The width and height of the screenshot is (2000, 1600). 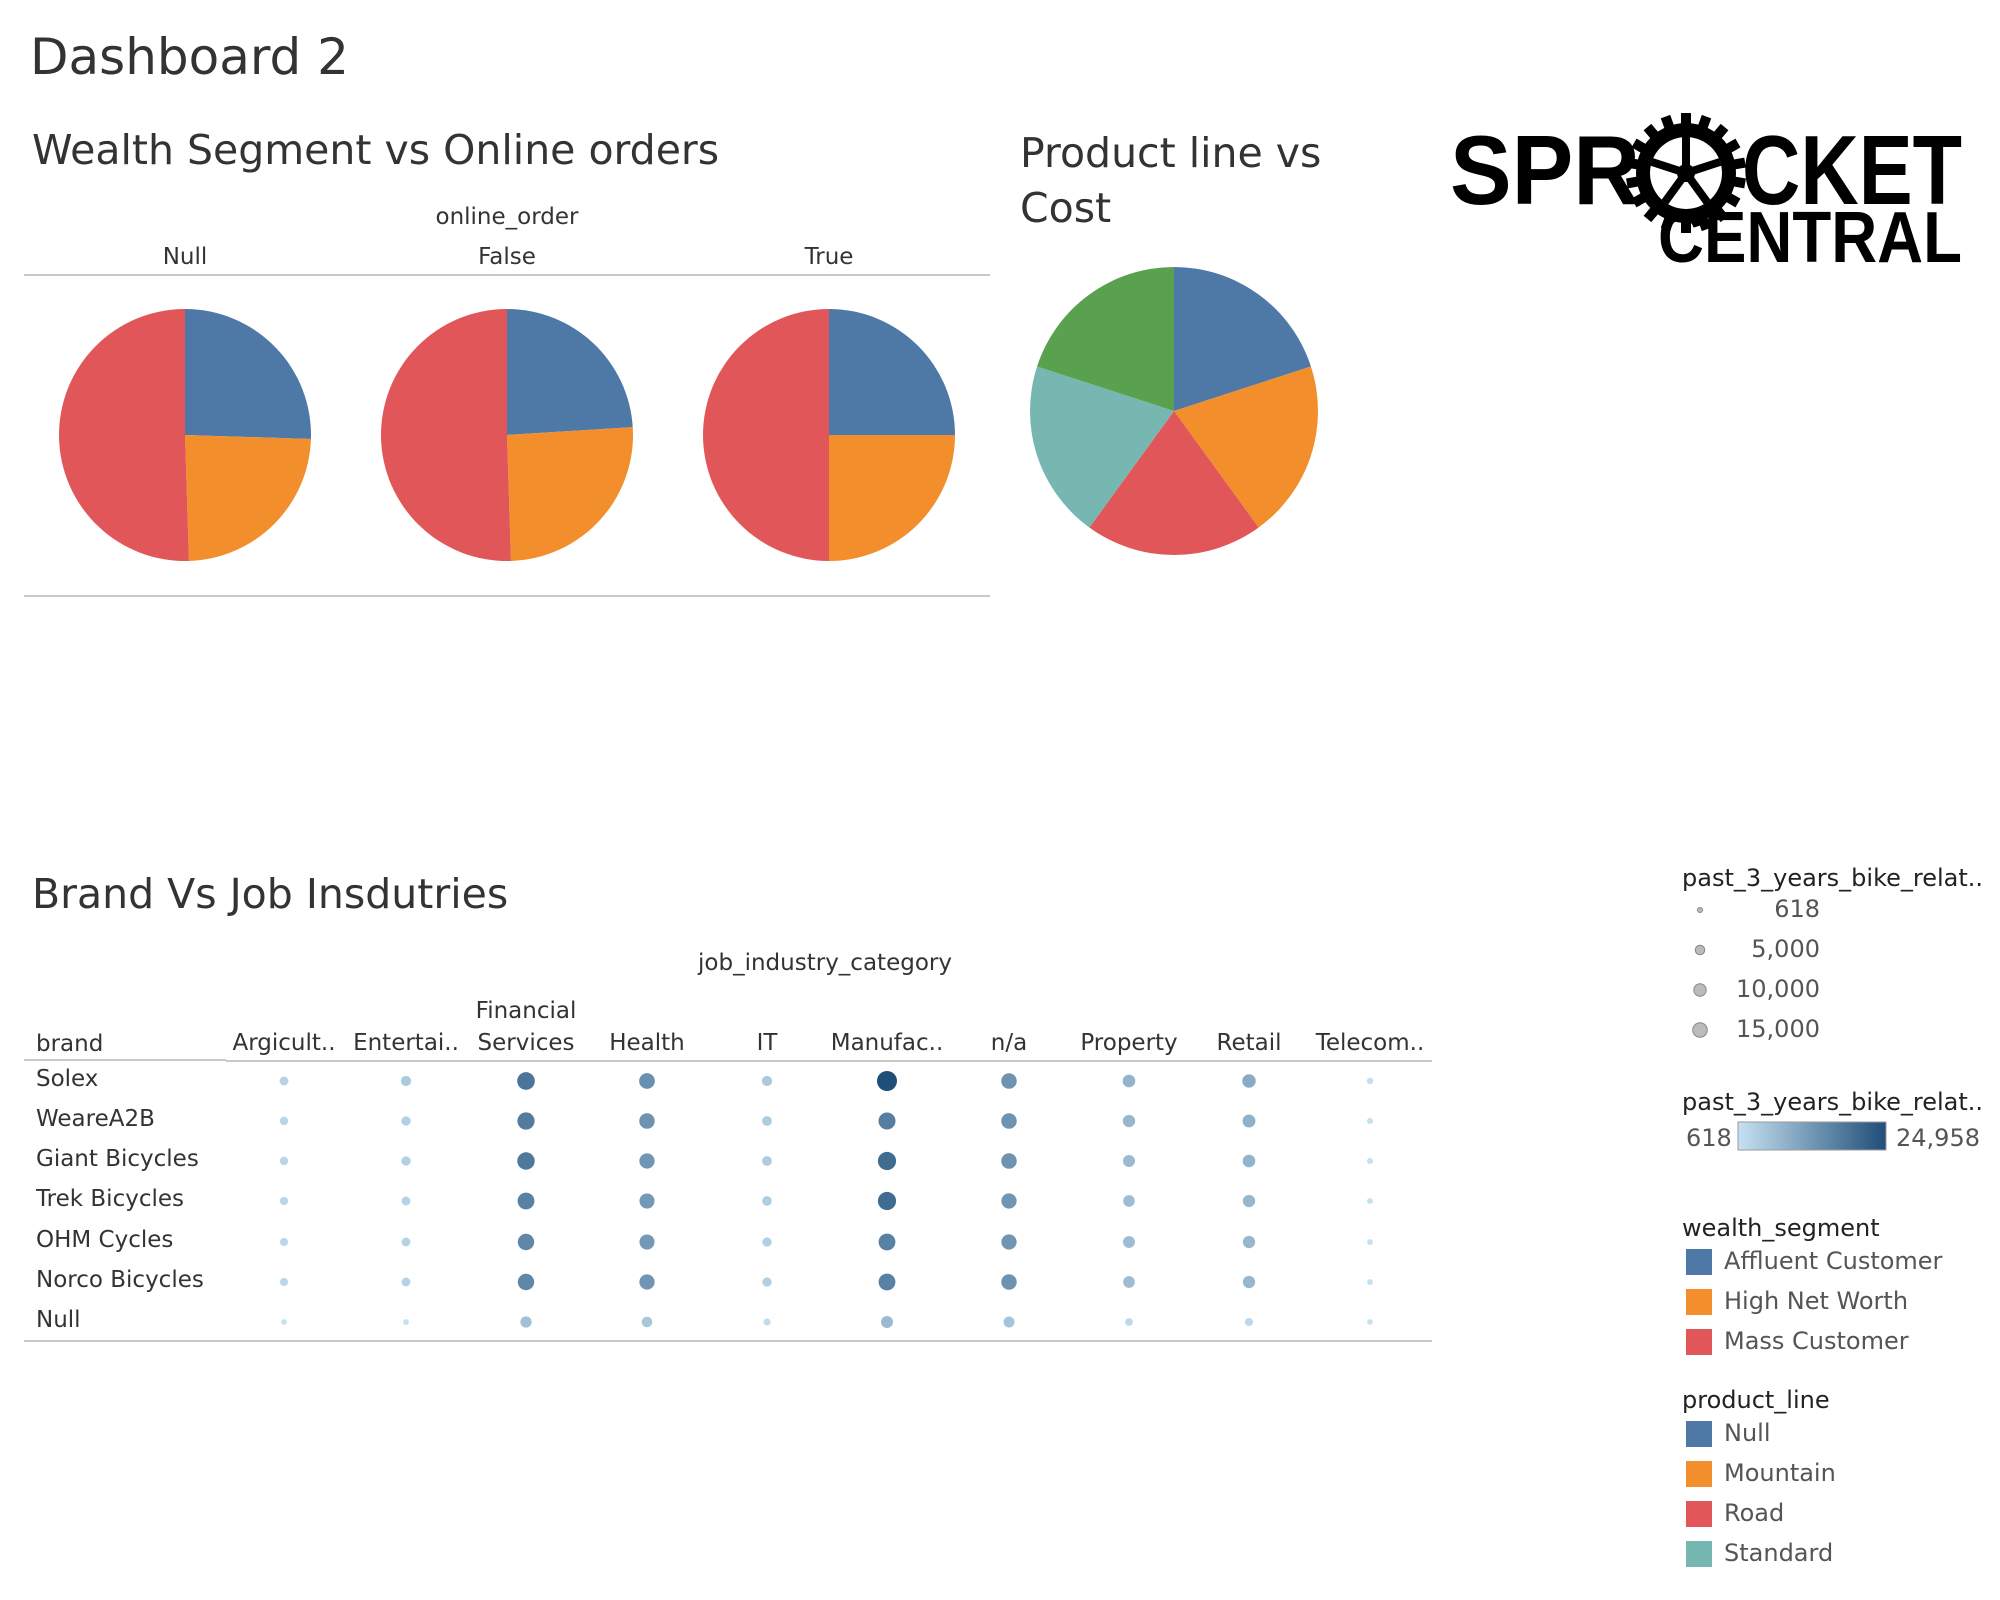 I want to click on product-line-slice-standard, so click(x=1102, y=447).